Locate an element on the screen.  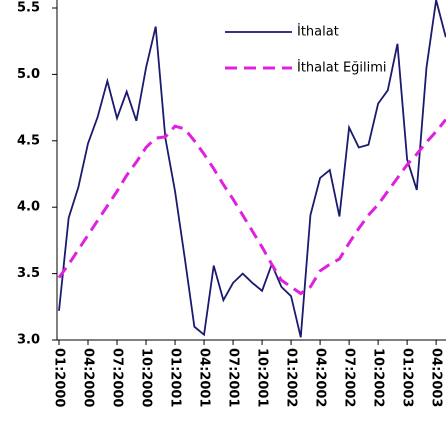
x-tick-label: 01:2002 is located at coordinates (291, 377).